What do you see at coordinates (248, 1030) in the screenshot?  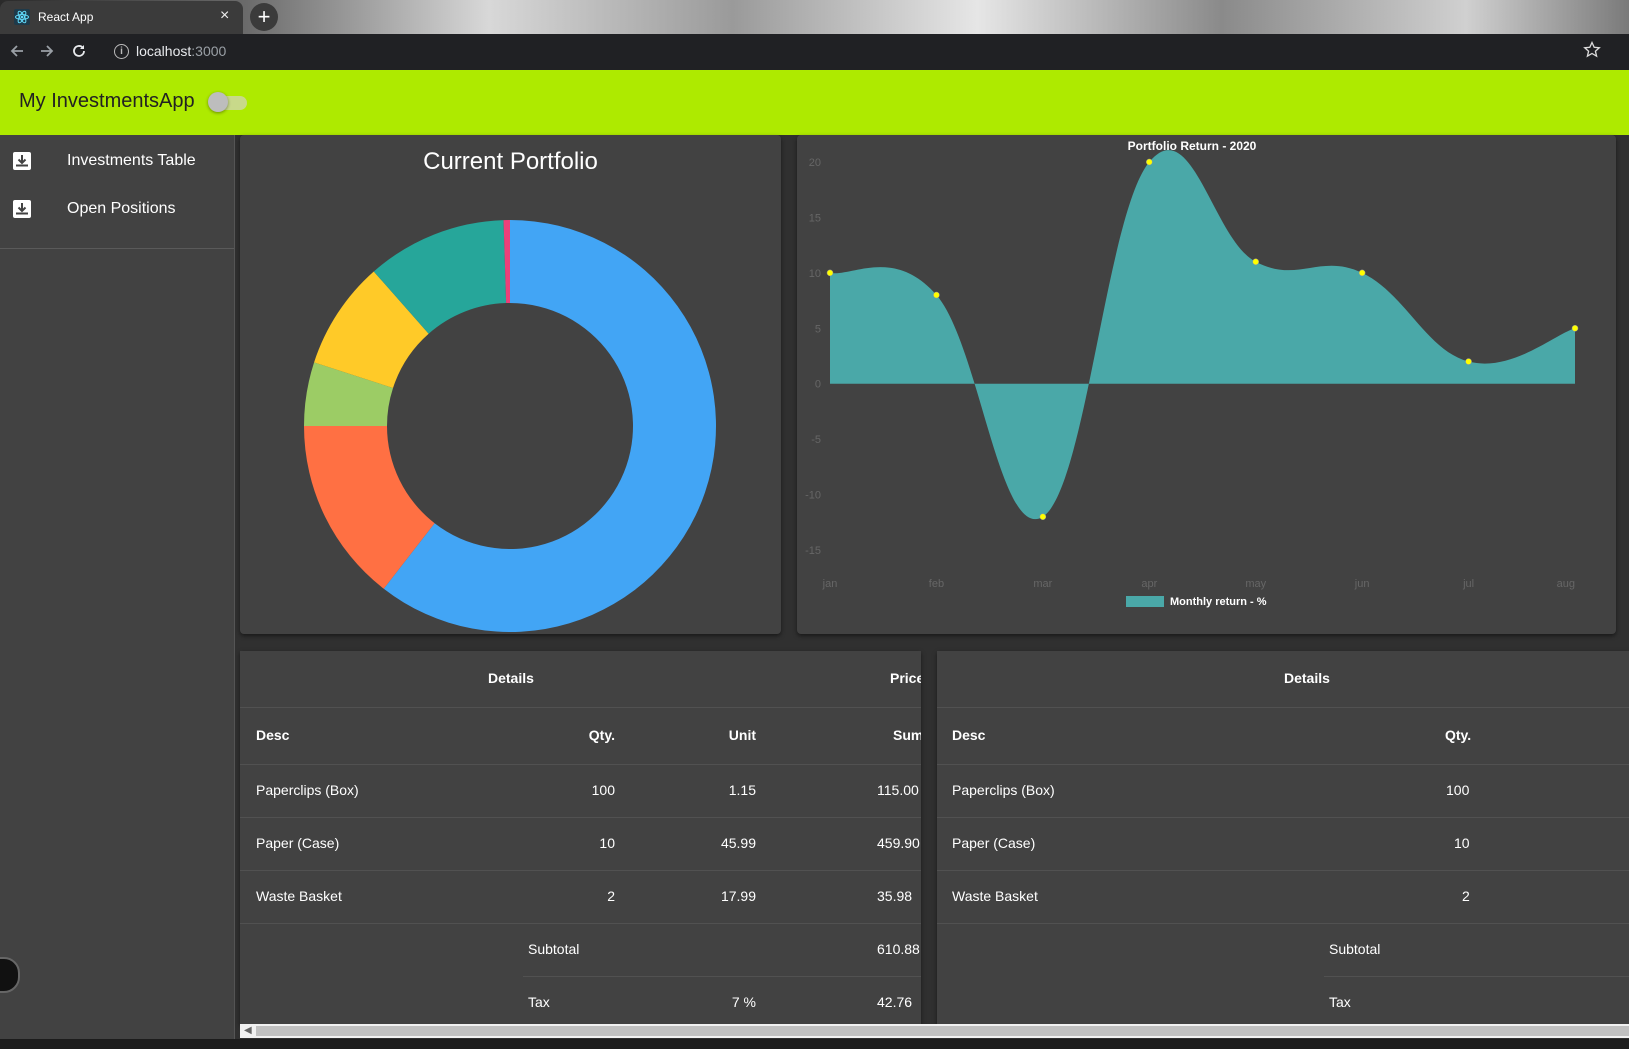 I see `scroll-left-arrow-icon: ◀` at bounding box center [248, 1030].